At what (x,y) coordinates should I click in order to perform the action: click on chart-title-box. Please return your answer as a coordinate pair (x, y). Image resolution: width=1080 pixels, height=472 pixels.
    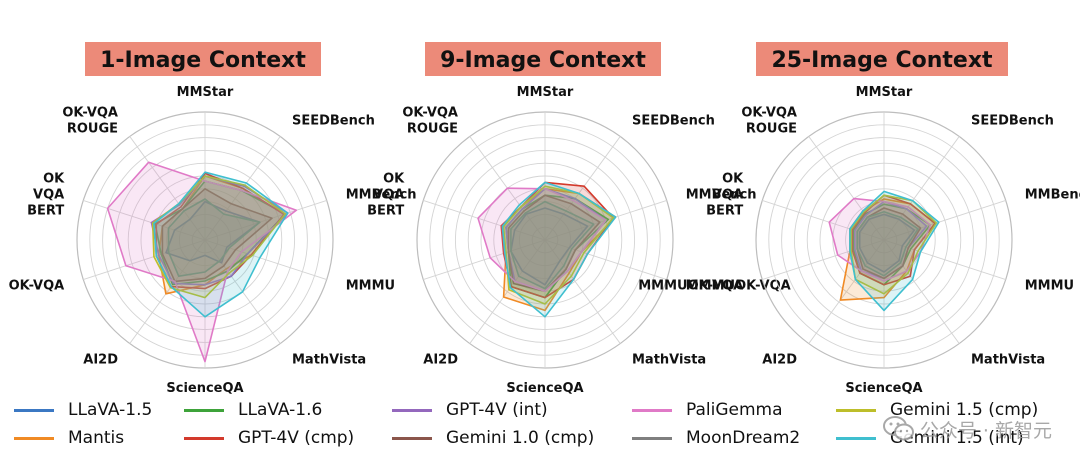
    Looking at the image, I should click on (203, 59).